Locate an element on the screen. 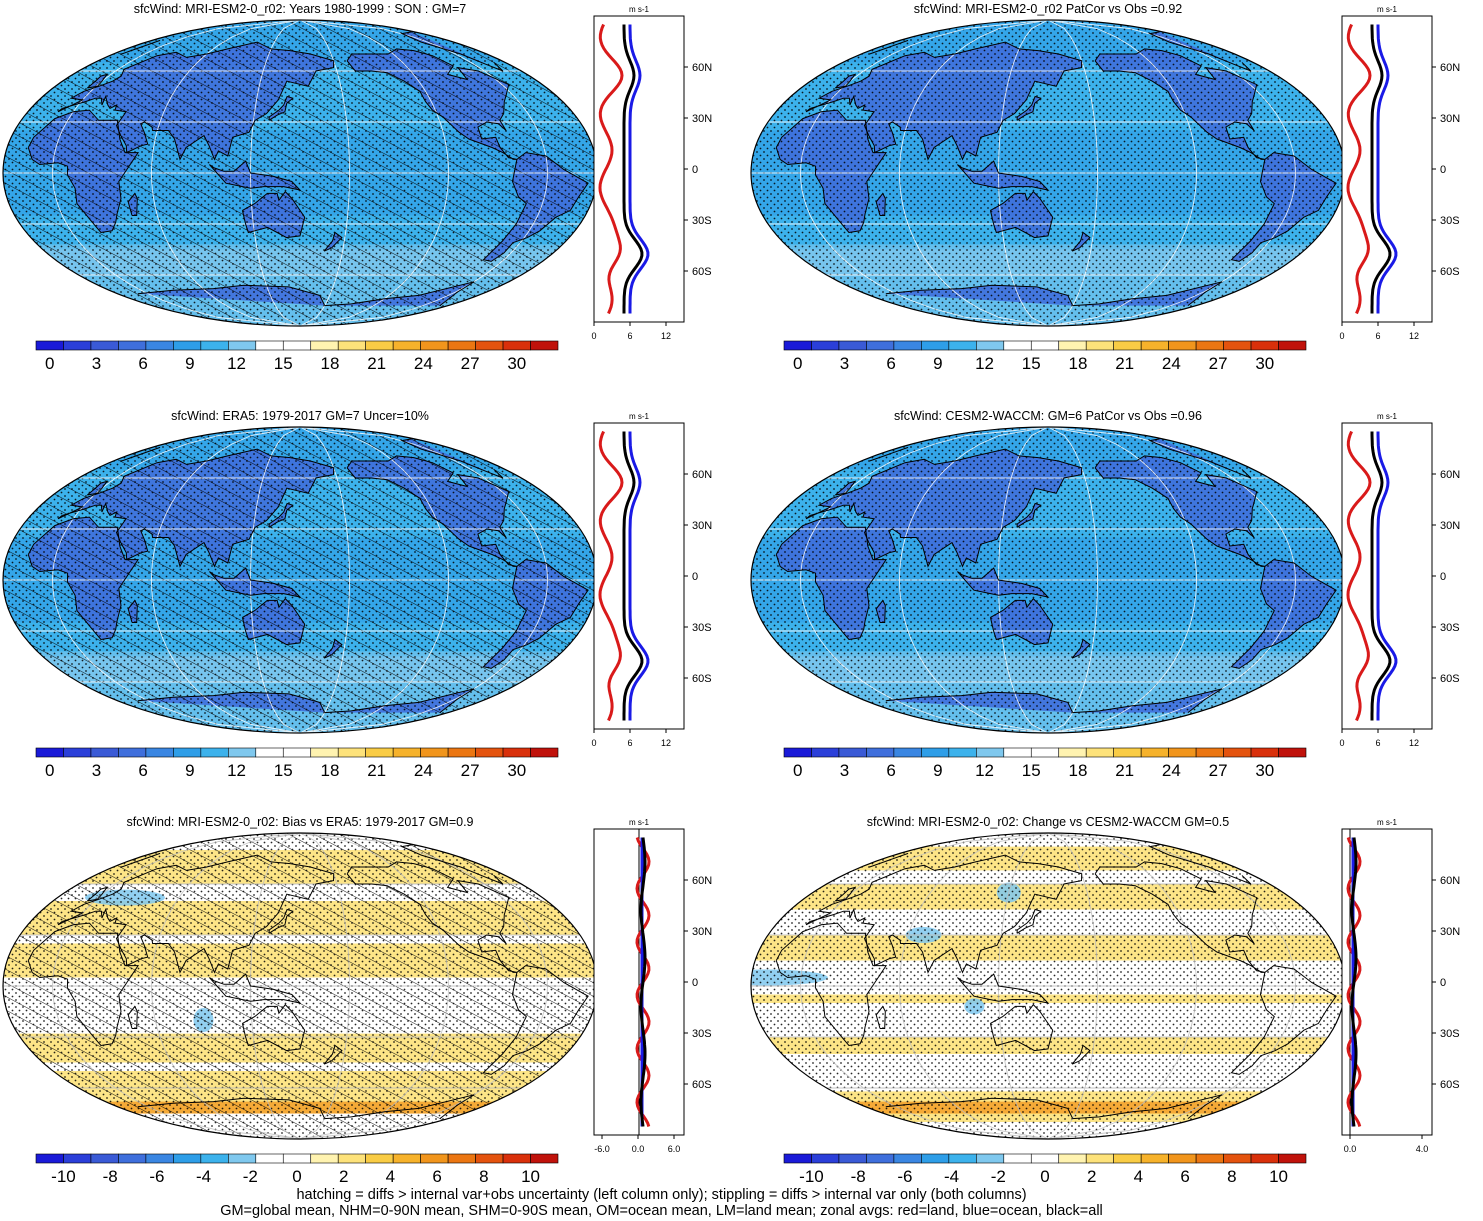  zonal-average-profile: m s-1 60N 30N 0 30S 60S 0 6 12 is located at coordinates (1399, 173).